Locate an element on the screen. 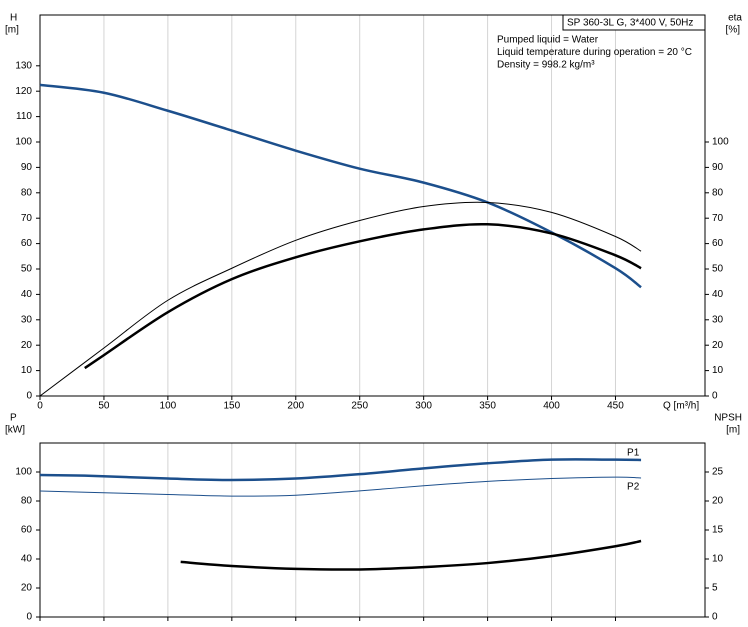  y-tick-label: 50 is located at coordinates (27, 269).